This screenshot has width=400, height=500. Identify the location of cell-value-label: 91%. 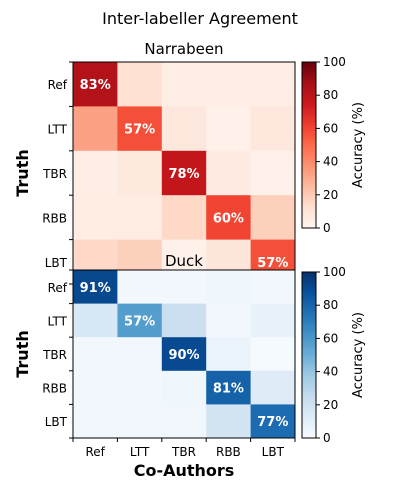
(95, 288).